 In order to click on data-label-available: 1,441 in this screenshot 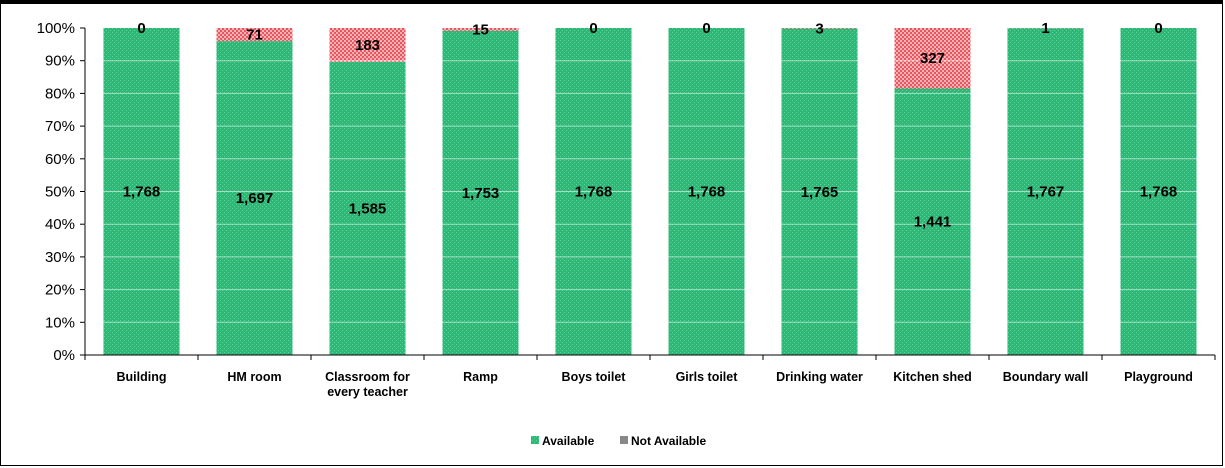, I will do `click(933, 222)`.